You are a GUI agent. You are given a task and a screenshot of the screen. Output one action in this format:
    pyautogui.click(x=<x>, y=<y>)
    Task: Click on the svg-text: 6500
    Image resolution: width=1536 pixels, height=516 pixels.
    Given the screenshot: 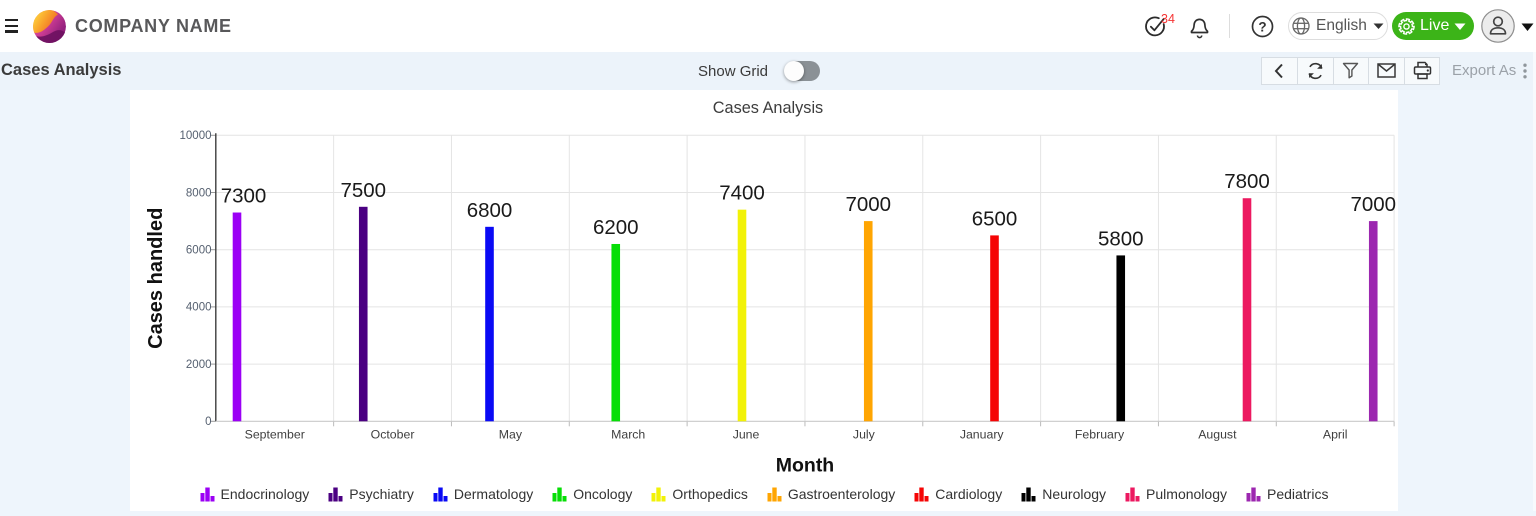 What is the action you would take?
    pyautogui.click(x=995, y=218)
    